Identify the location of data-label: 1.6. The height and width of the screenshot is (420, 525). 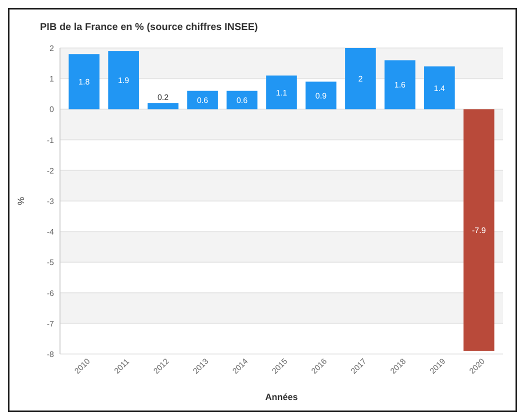
(400, 85).